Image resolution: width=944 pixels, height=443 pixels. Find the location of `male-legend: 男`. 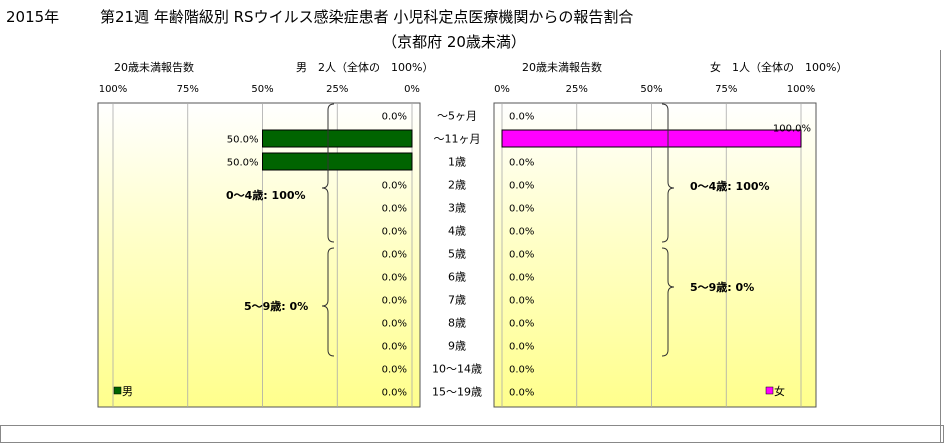

male-legend: 男 is located at coordinates (123, 391).